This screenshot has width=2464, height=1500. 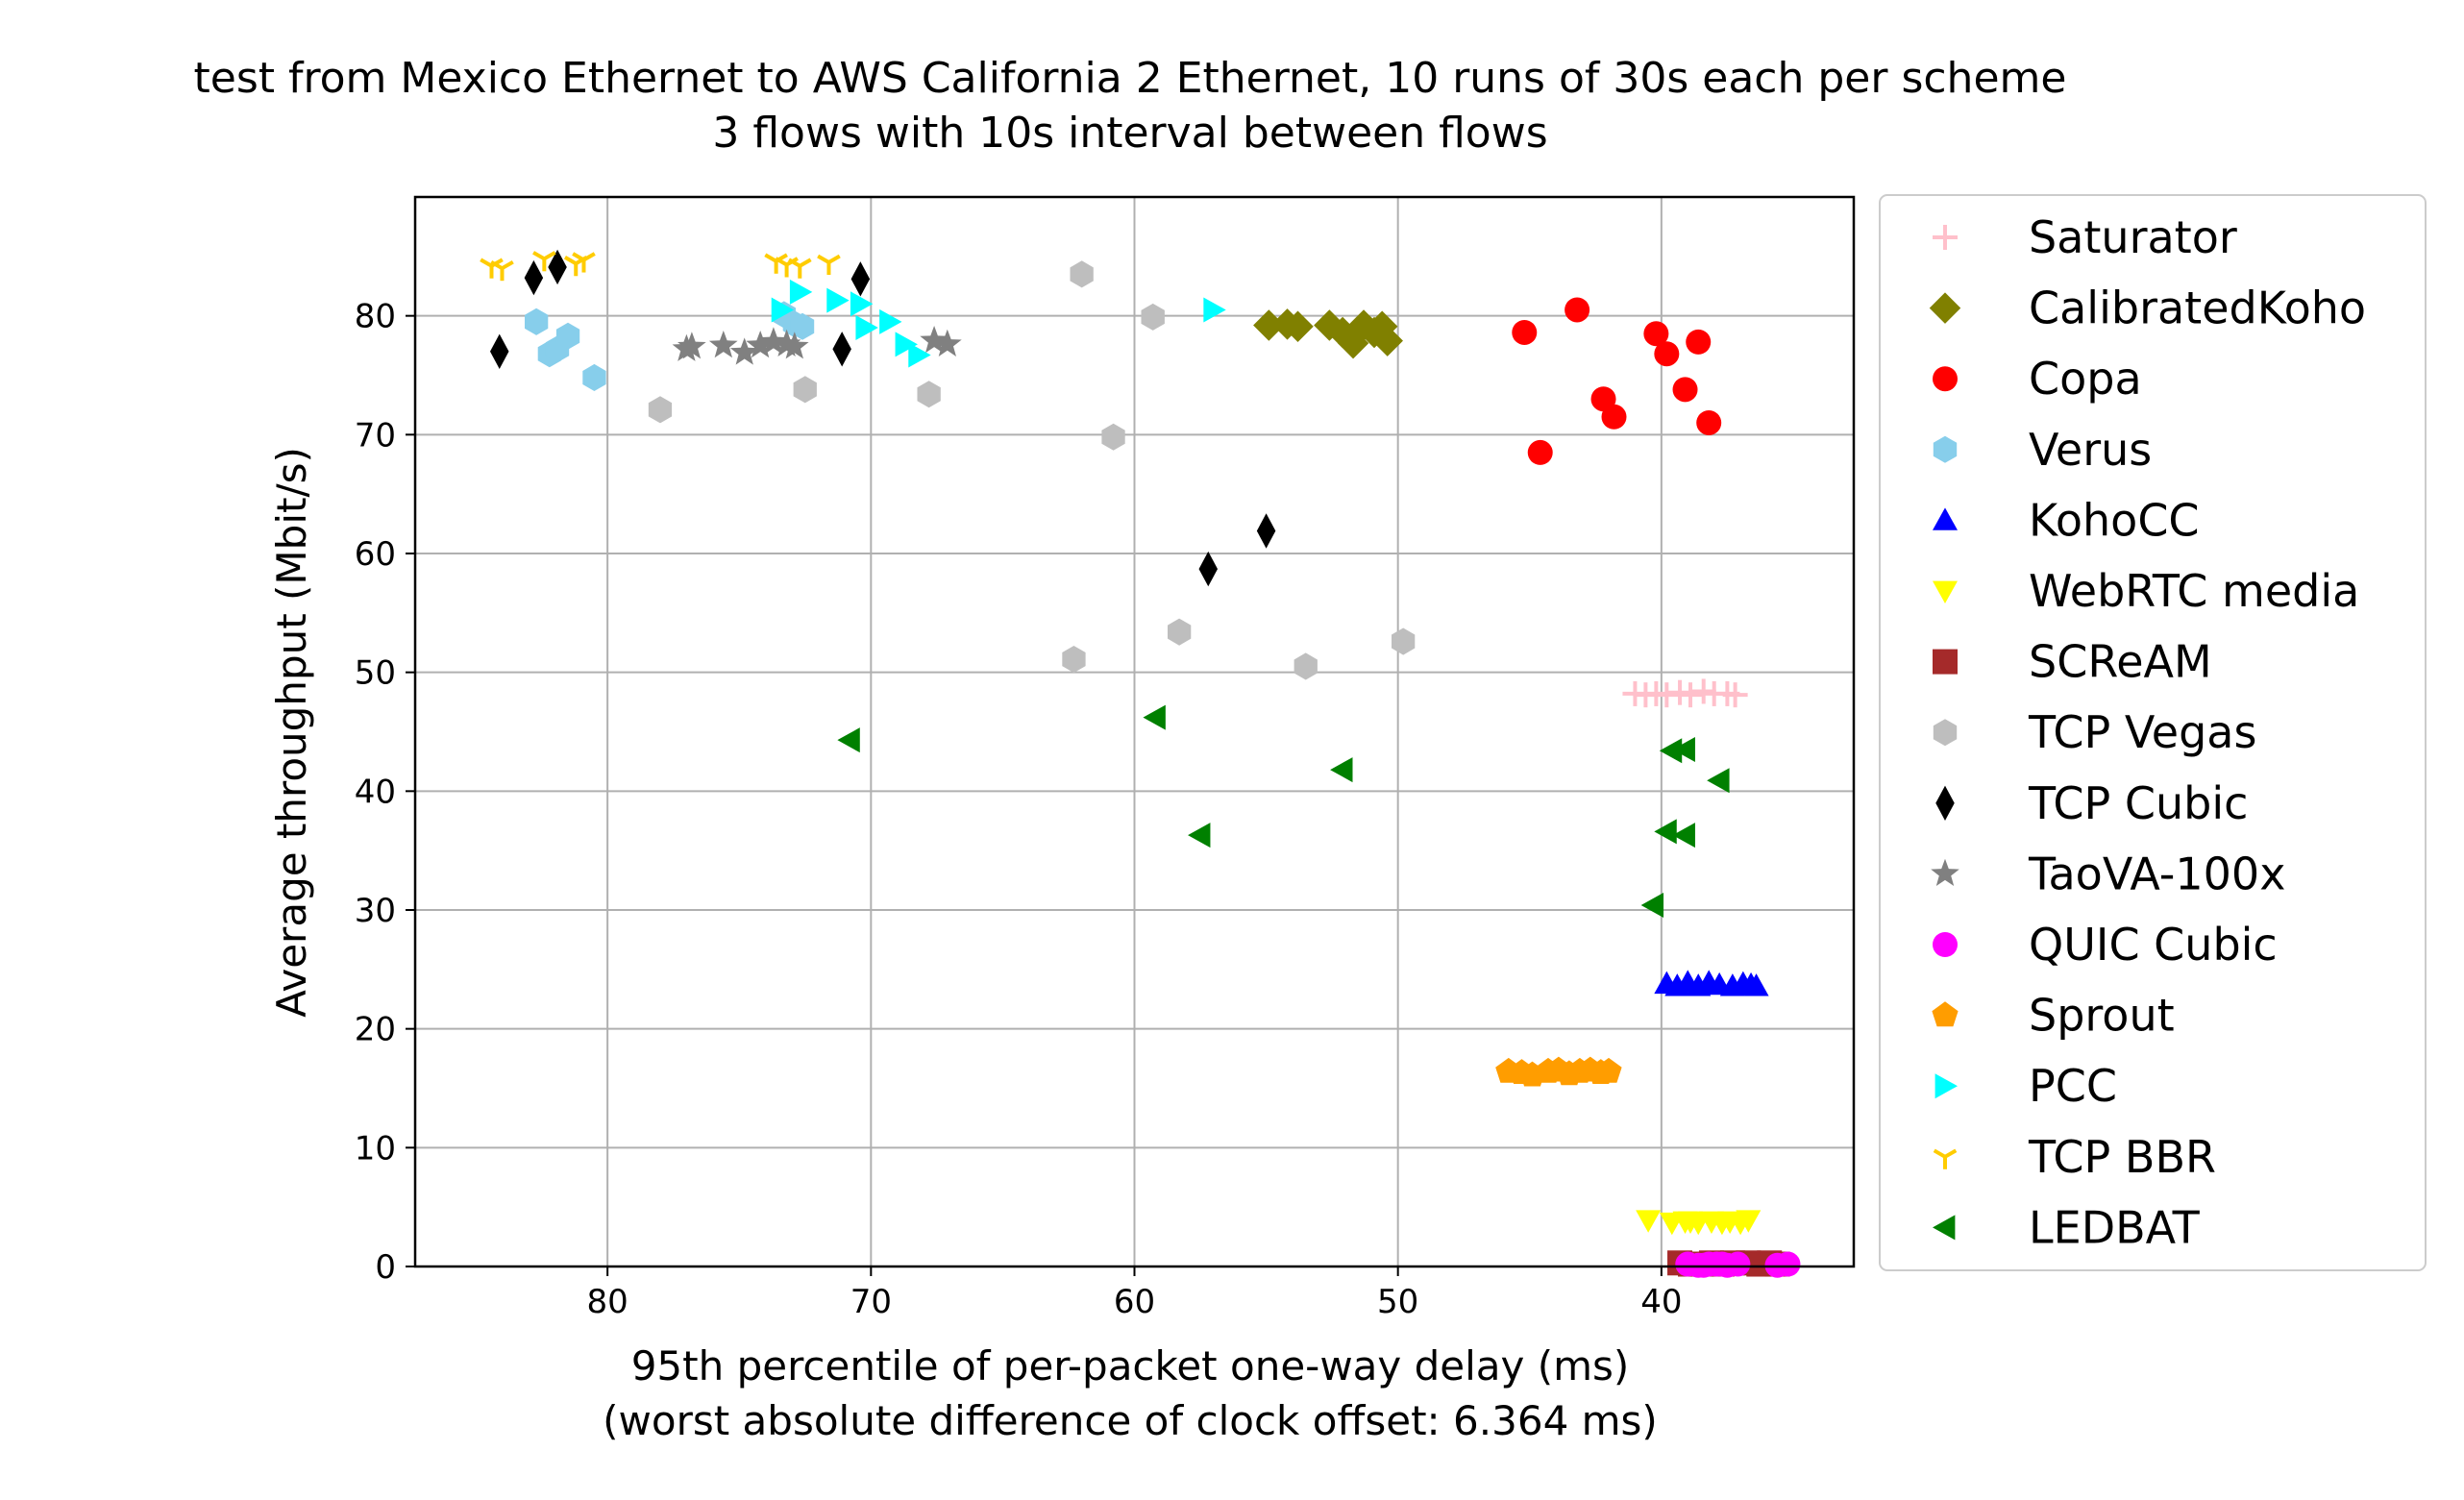 What do you see at coordinates (1283, 811) in the screenshot?
I see `series-ledbat` at bounding box center [1283, 811].